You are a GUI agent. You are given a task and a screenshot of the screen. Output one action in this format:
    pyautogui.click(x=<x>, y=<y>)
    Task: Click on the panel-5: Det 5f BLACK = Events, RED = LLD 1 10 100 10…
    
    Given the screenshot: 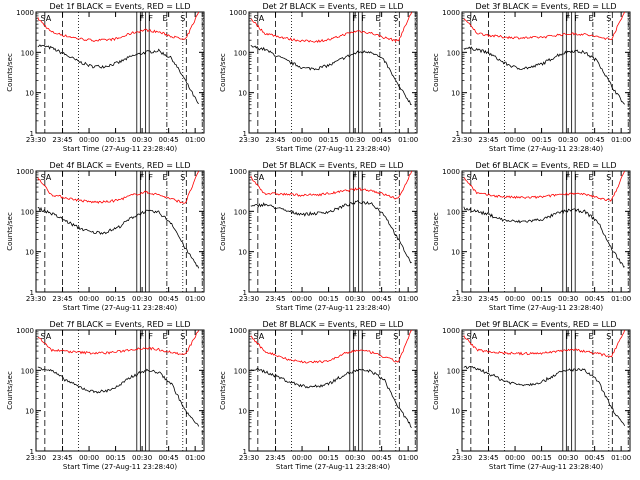 What is the action you would take?
    pyautogui.click(x=318, y=236)
    